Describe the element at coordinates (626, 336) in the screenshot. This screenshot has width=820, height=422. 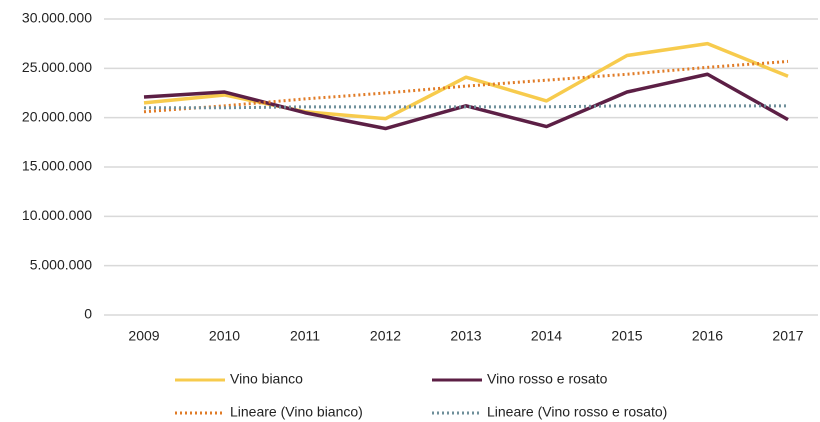
I see `x-tick-label: 2015` at that location.